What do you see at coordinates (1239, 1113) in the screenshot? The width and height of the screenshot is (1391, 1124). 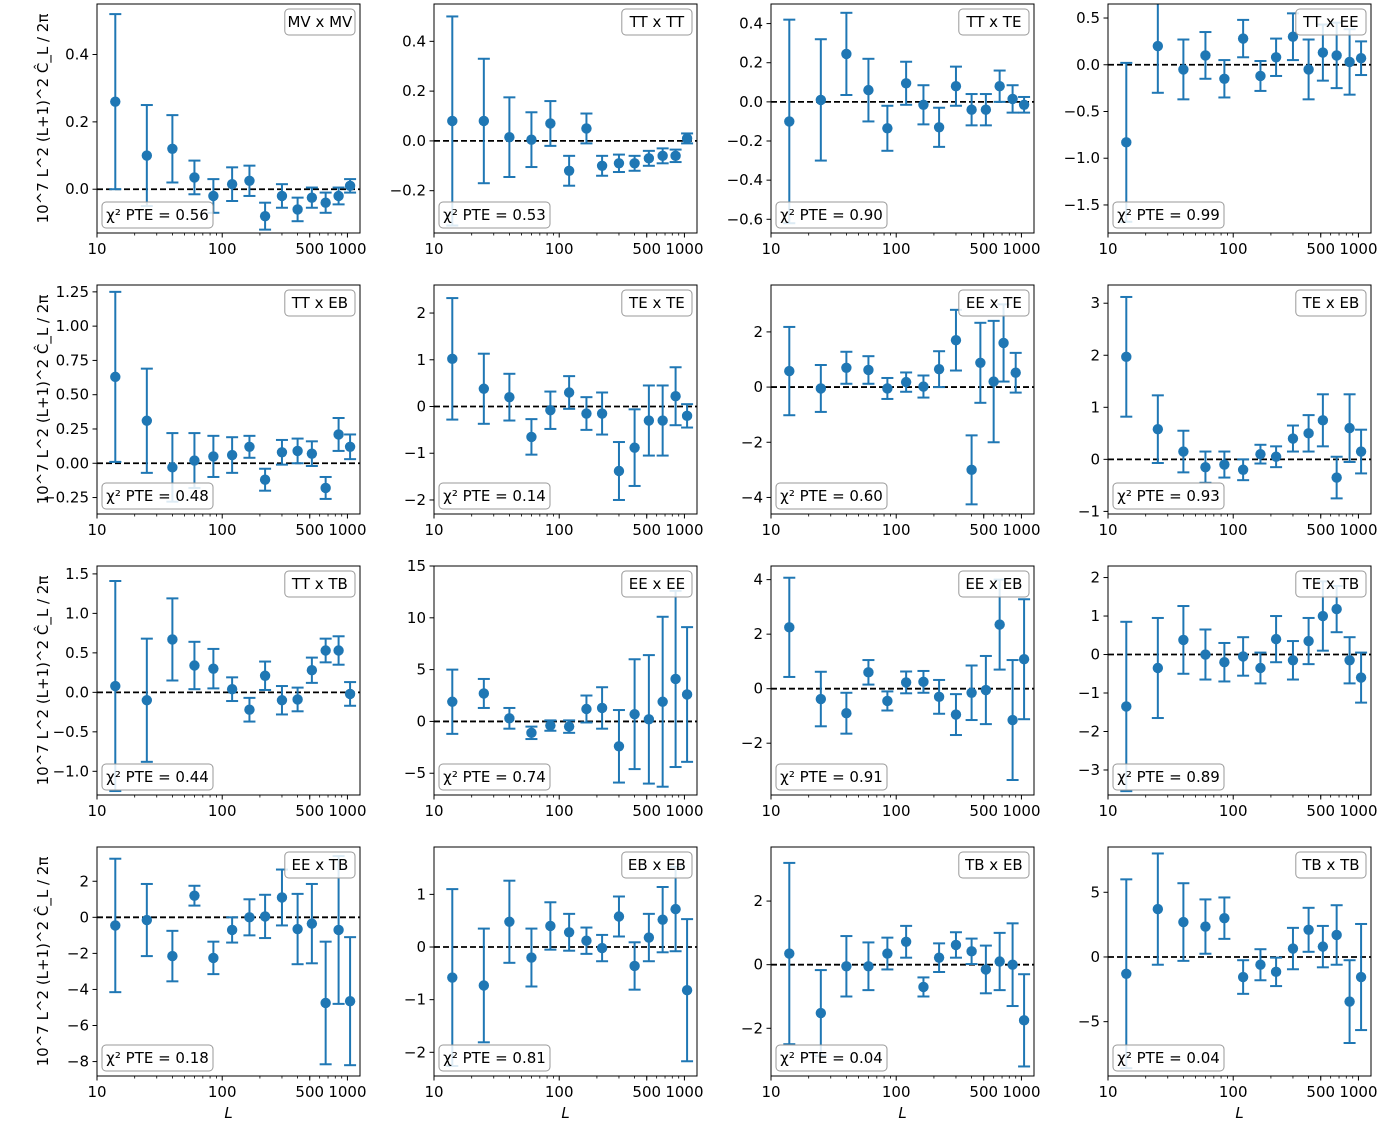 I see `x-axis-label: L` at bounding box center [1239, 1113].